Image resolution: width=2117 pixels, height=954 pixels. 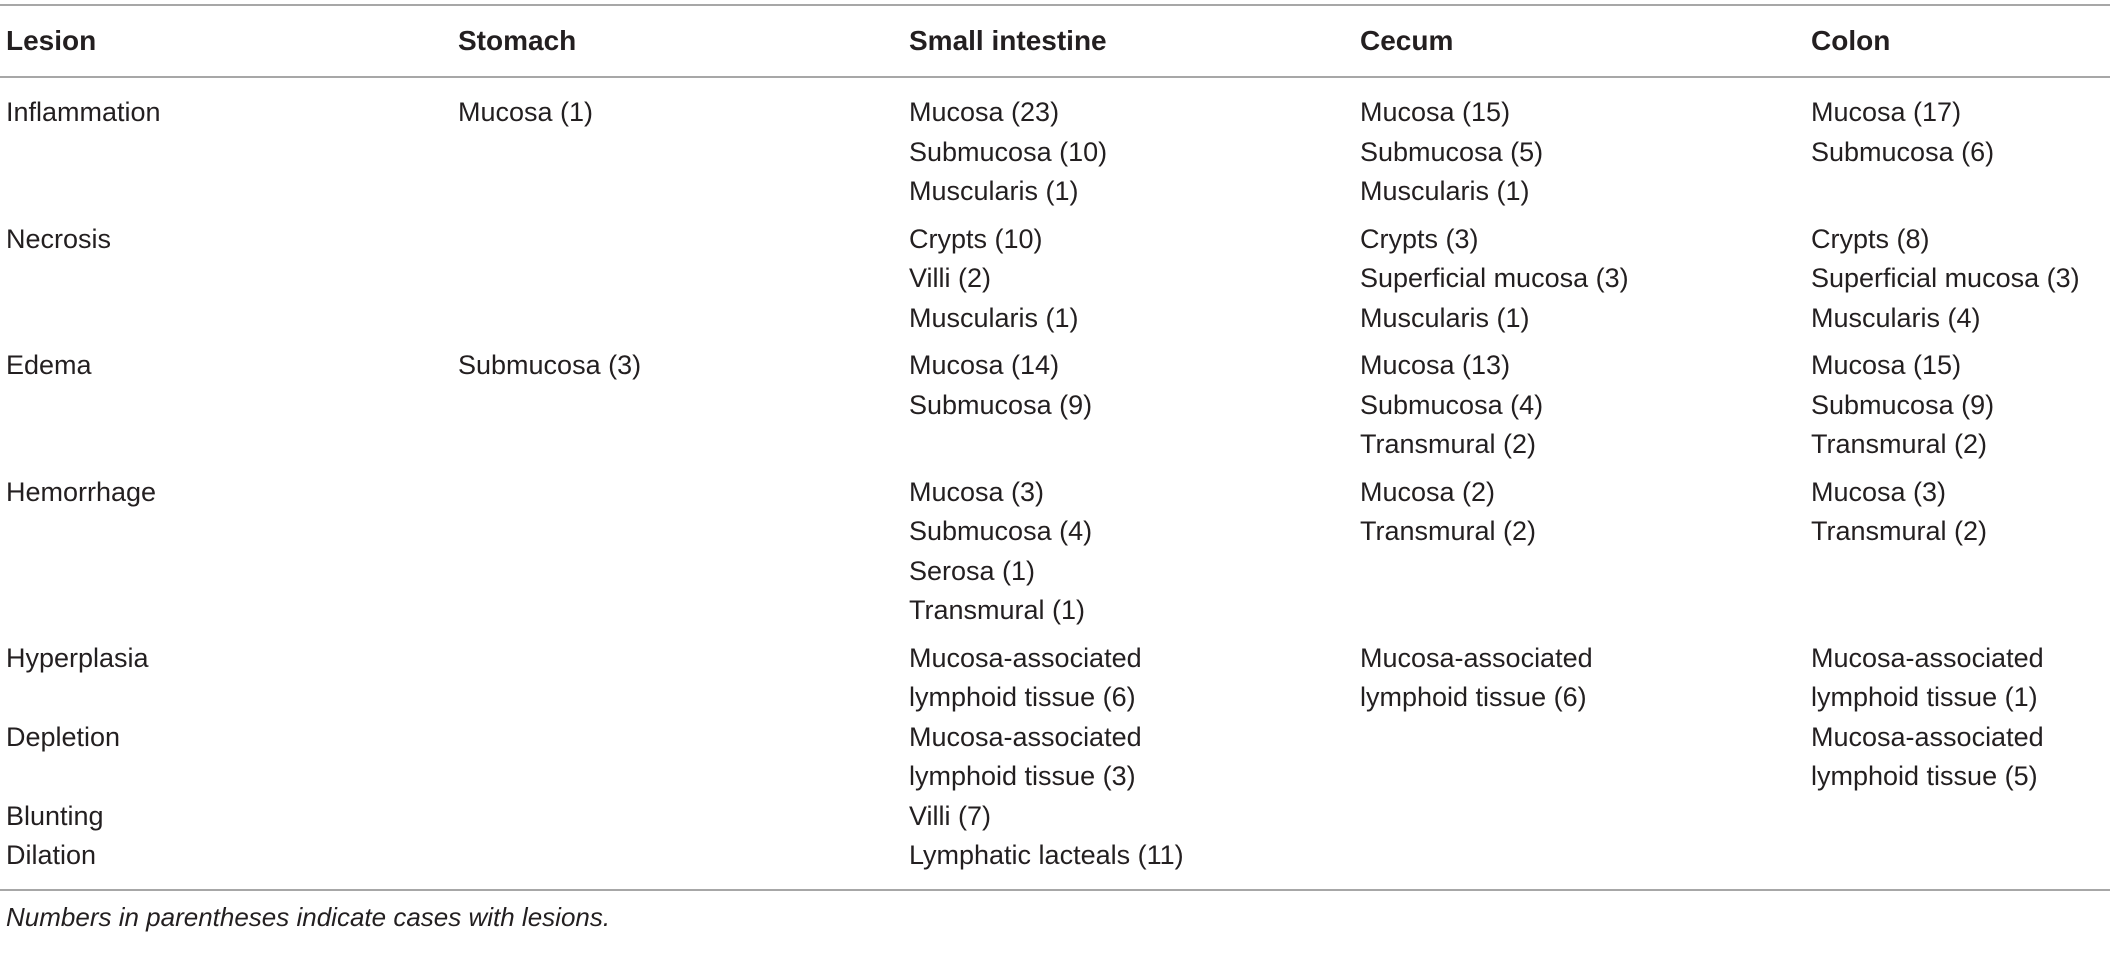 I want to click on cell-line: Muscularis (4), so click(x=1896, y=317).